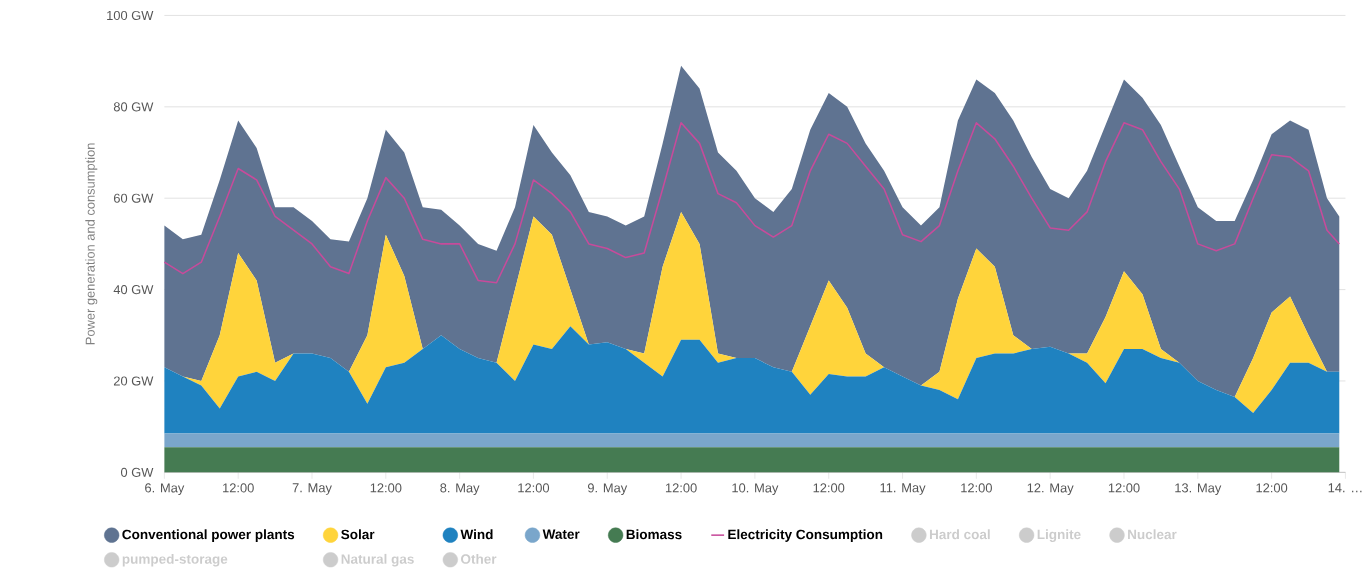 The height and width of the screenshot is (571, 1367). I want to click on y-tick-label: 80 GW, so click(133, 107).